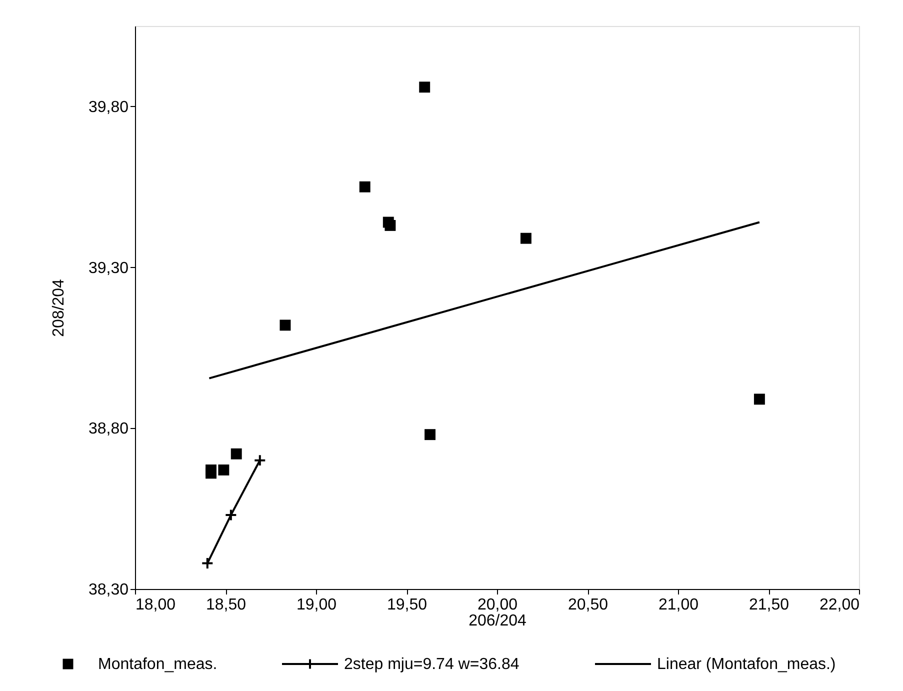 The image size is (903, 691). What do you see at coordinates (108, 429) in the screenshot?
I see `y-tick-label: 38,80` at bounding box center [108, 429].